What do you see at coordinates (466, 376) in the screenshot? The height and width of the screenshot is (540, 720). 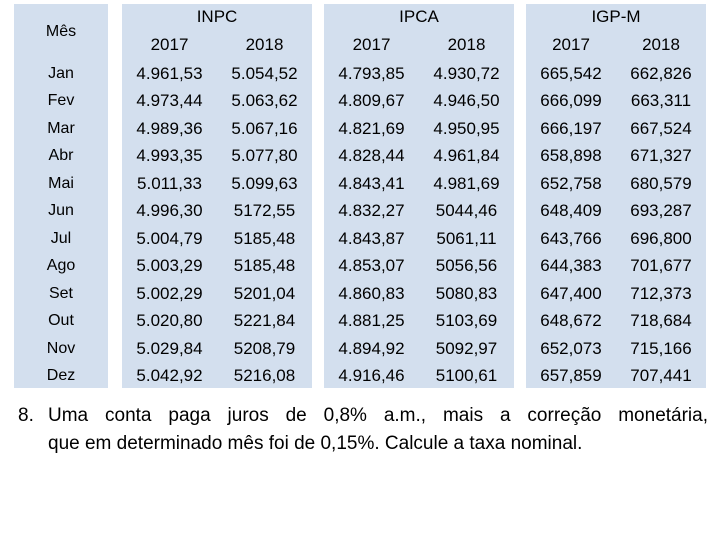 I see `value-cell: 5100,61` at bounding box center [466, 376].